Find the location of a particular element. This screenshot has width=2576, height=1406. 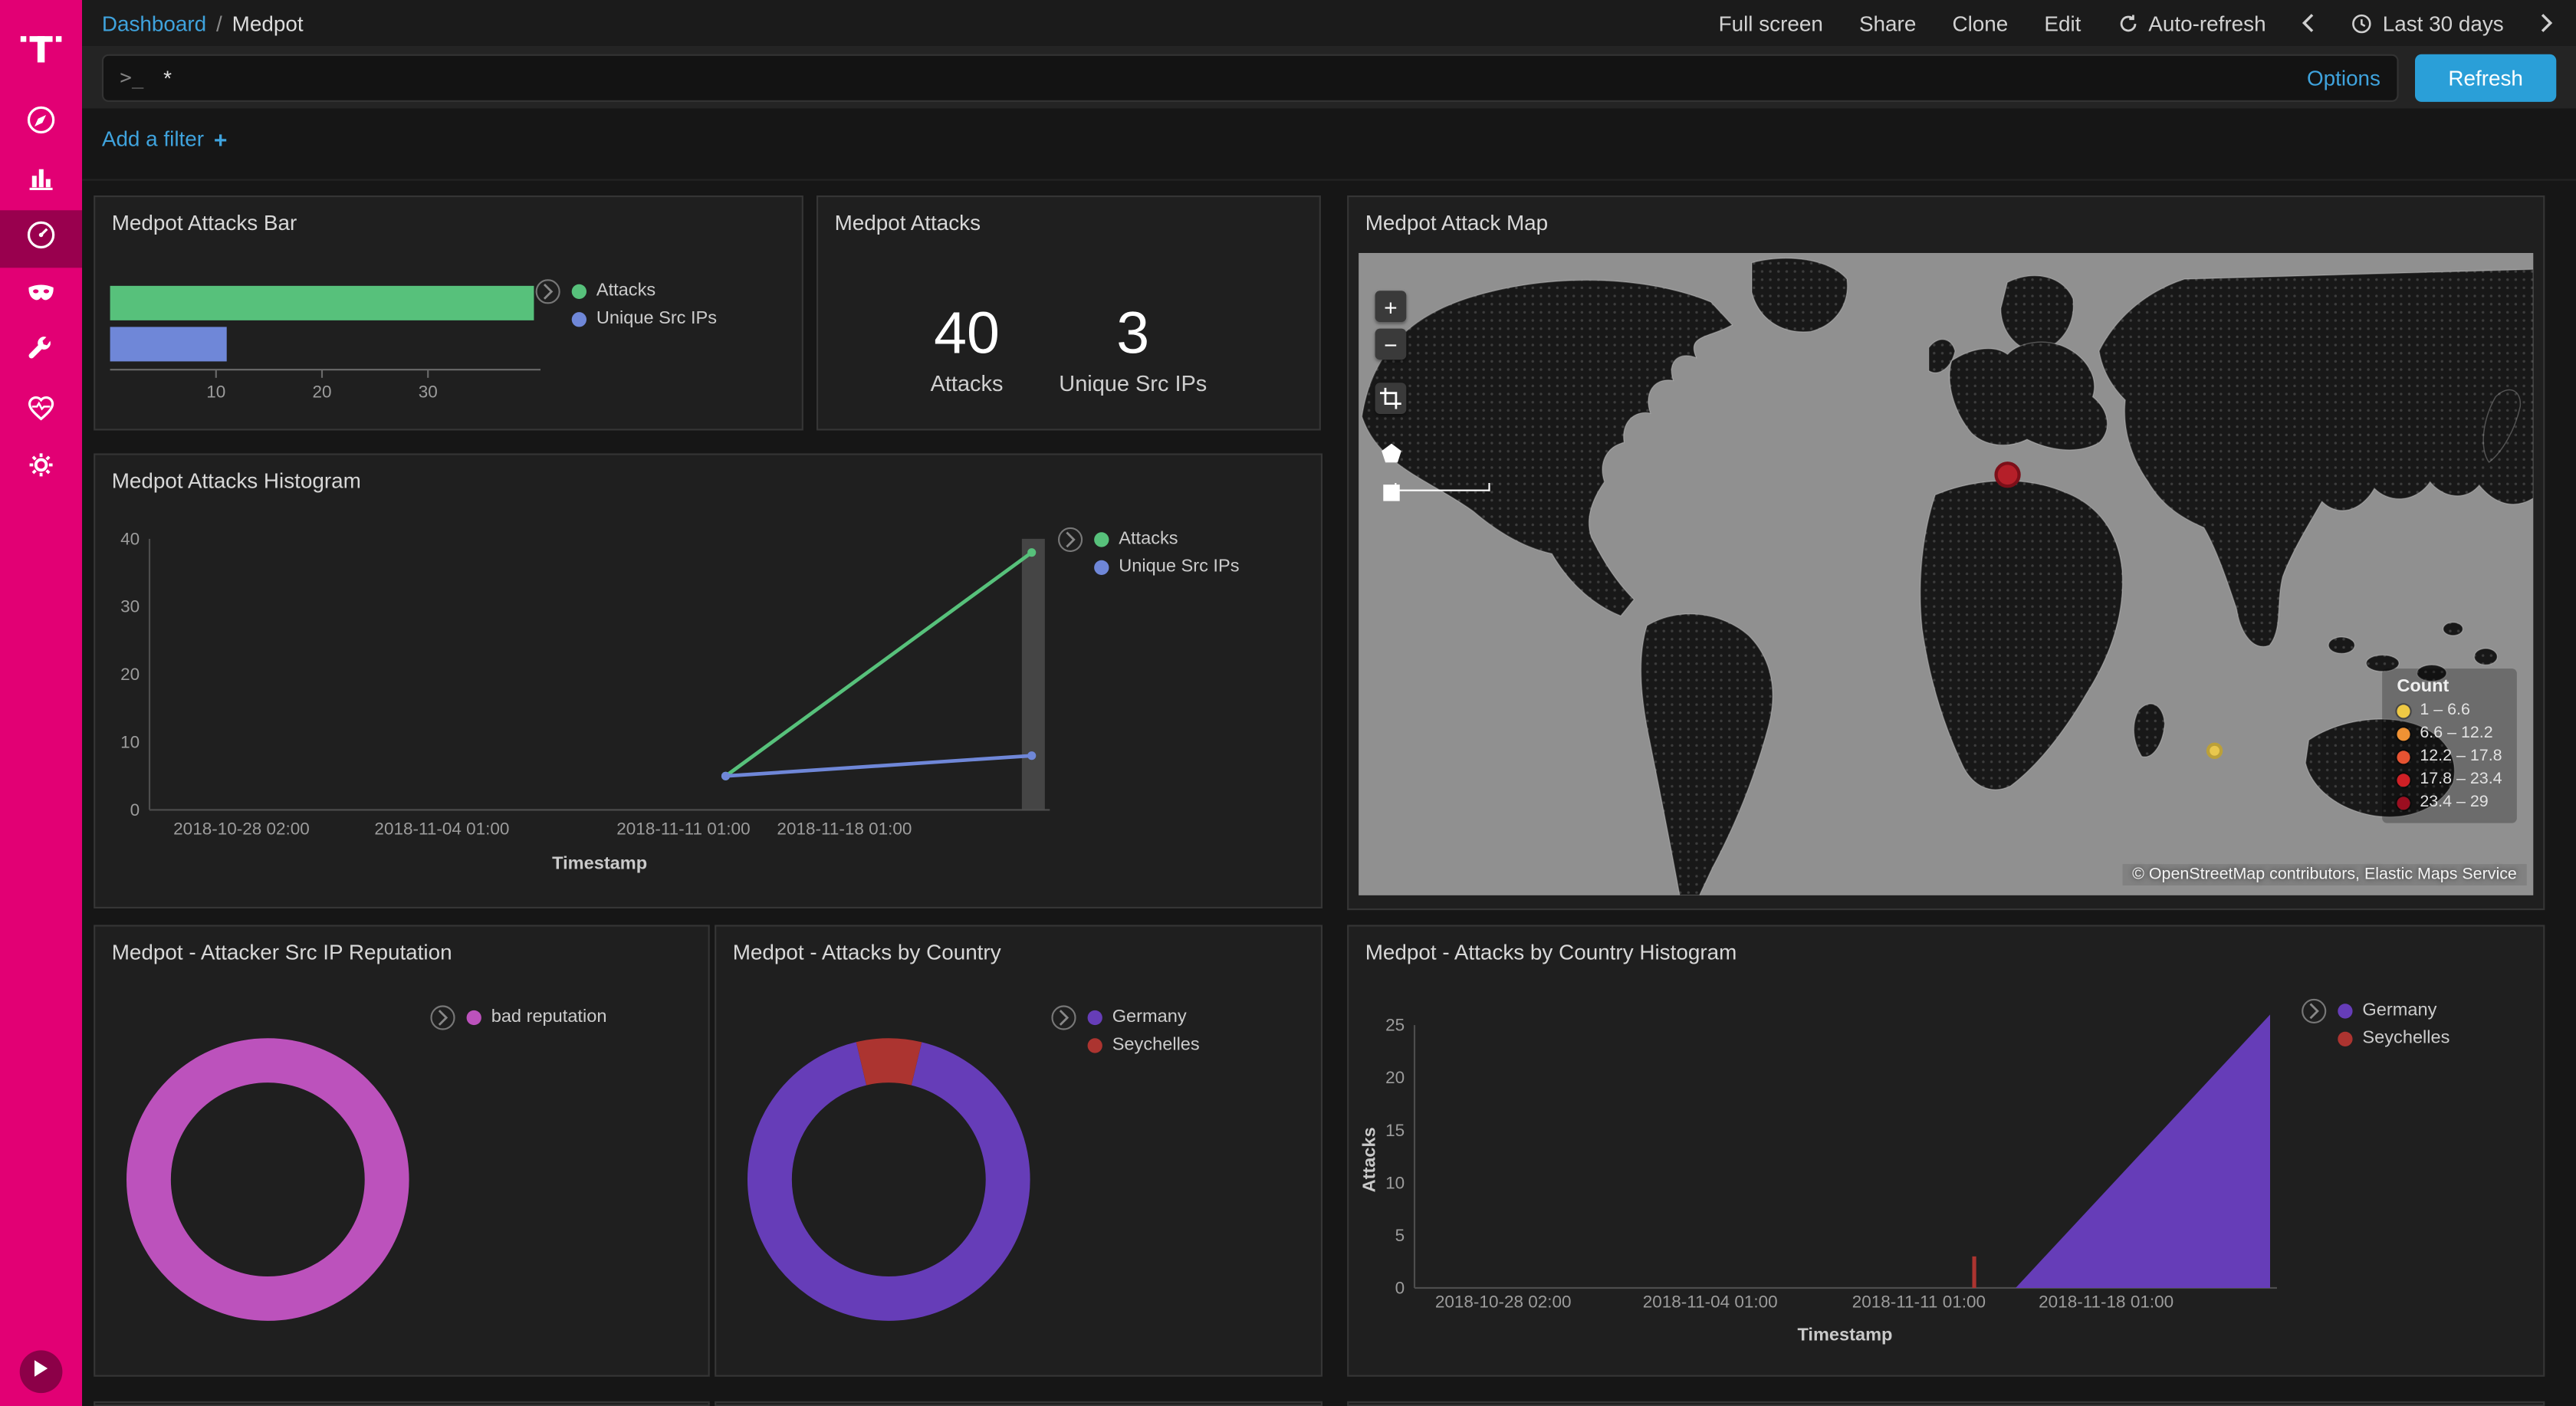

draw-rectangle-button is located at coordinates (1391, 492).